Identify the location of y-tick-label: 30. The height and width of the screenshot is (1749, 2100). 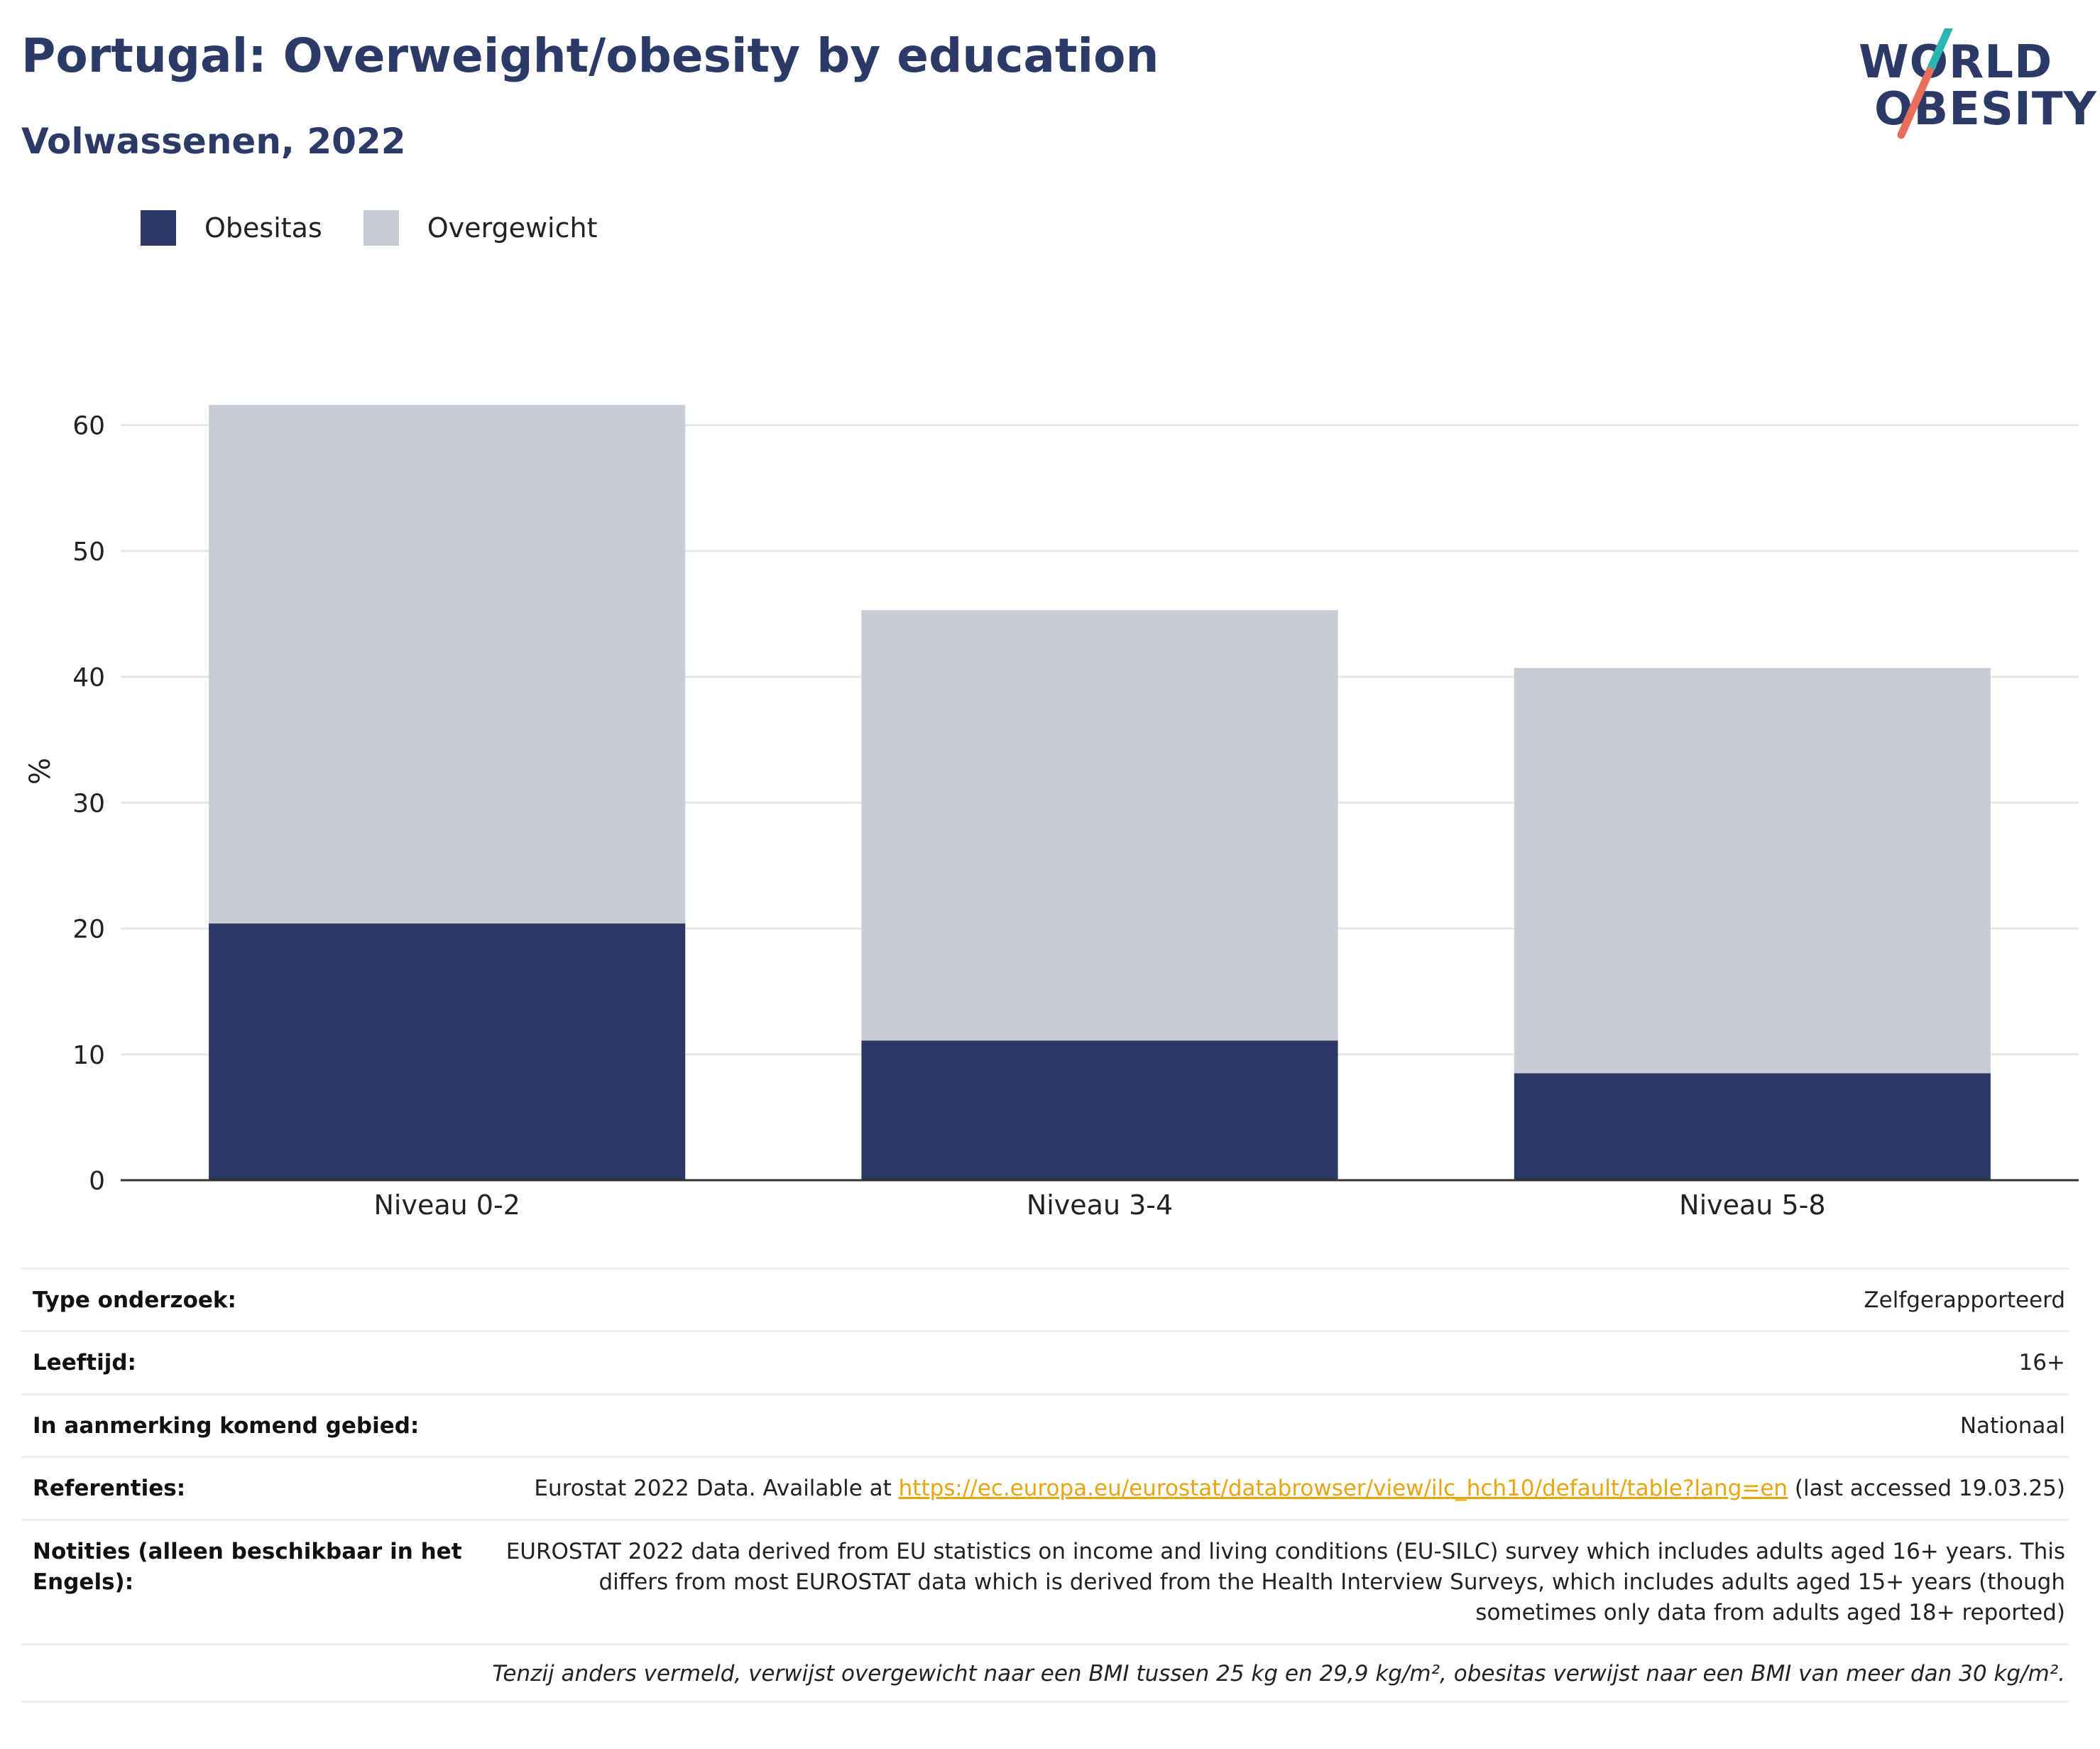
(88, 804).